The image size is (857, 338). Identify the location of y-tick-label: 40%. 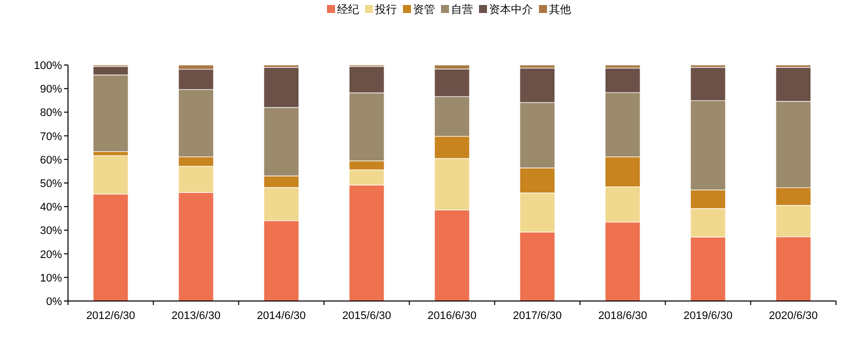
(51, 208).